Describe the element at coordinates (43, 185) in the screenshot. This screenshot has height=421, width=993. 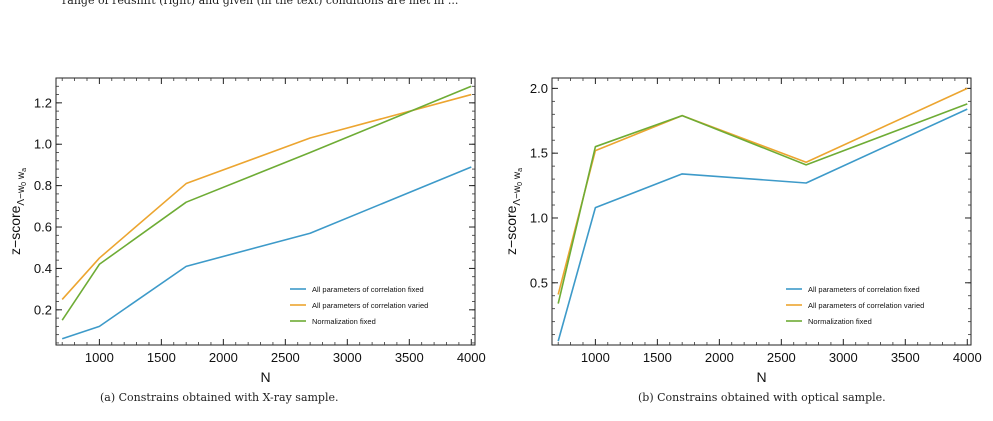
I see `y-tick-label: 0.8` at that location.